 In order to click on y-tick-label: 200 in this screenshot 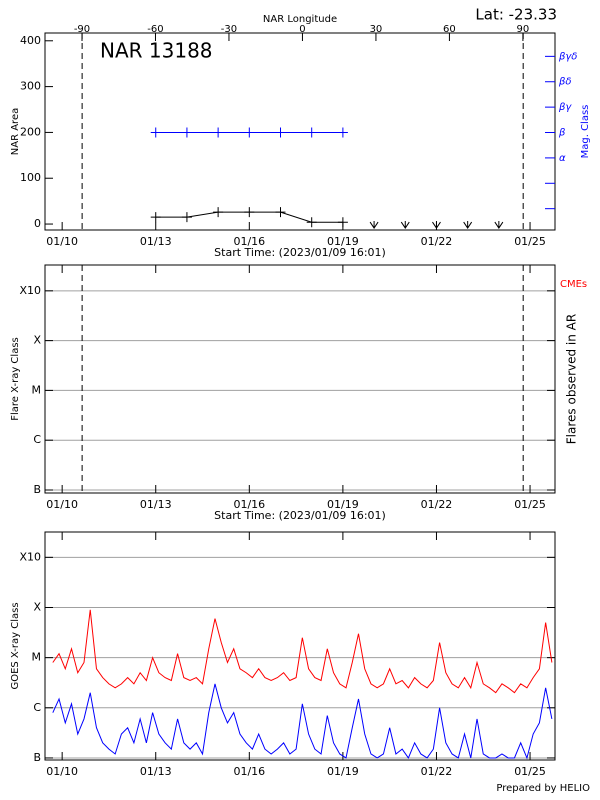, I will do `click(30, 131)`.